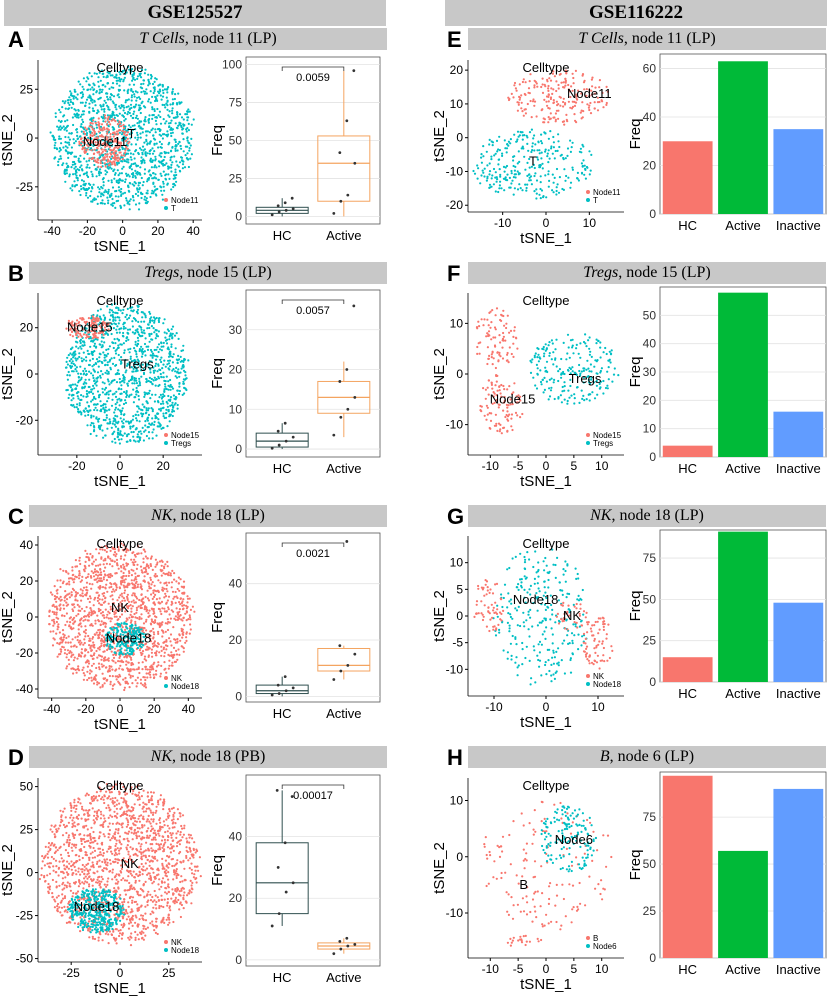 This screenshot has width=830, height=999. Describe the element at coordinates (25, 689) in the screenshot. I see `y-tick-label: -40` at that location.